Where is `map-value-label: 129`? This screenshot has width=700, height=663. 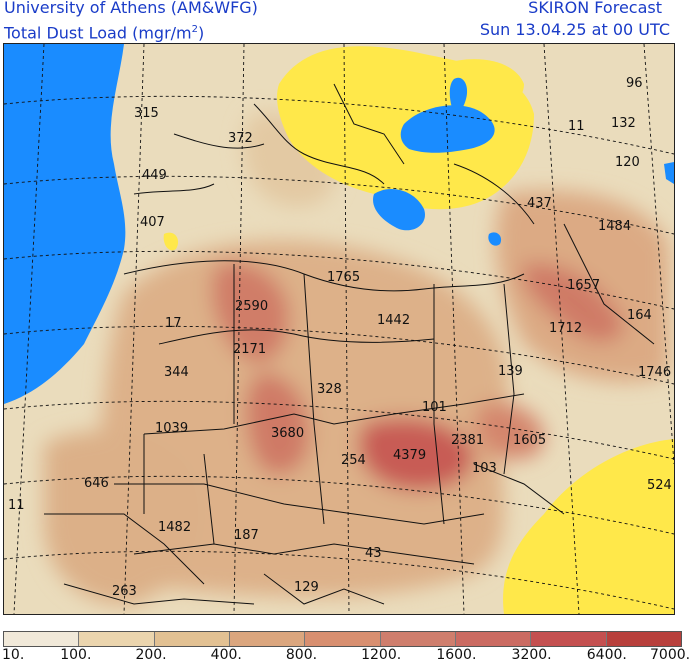
map-value-label: 129 is located at coordinates (306, 587).